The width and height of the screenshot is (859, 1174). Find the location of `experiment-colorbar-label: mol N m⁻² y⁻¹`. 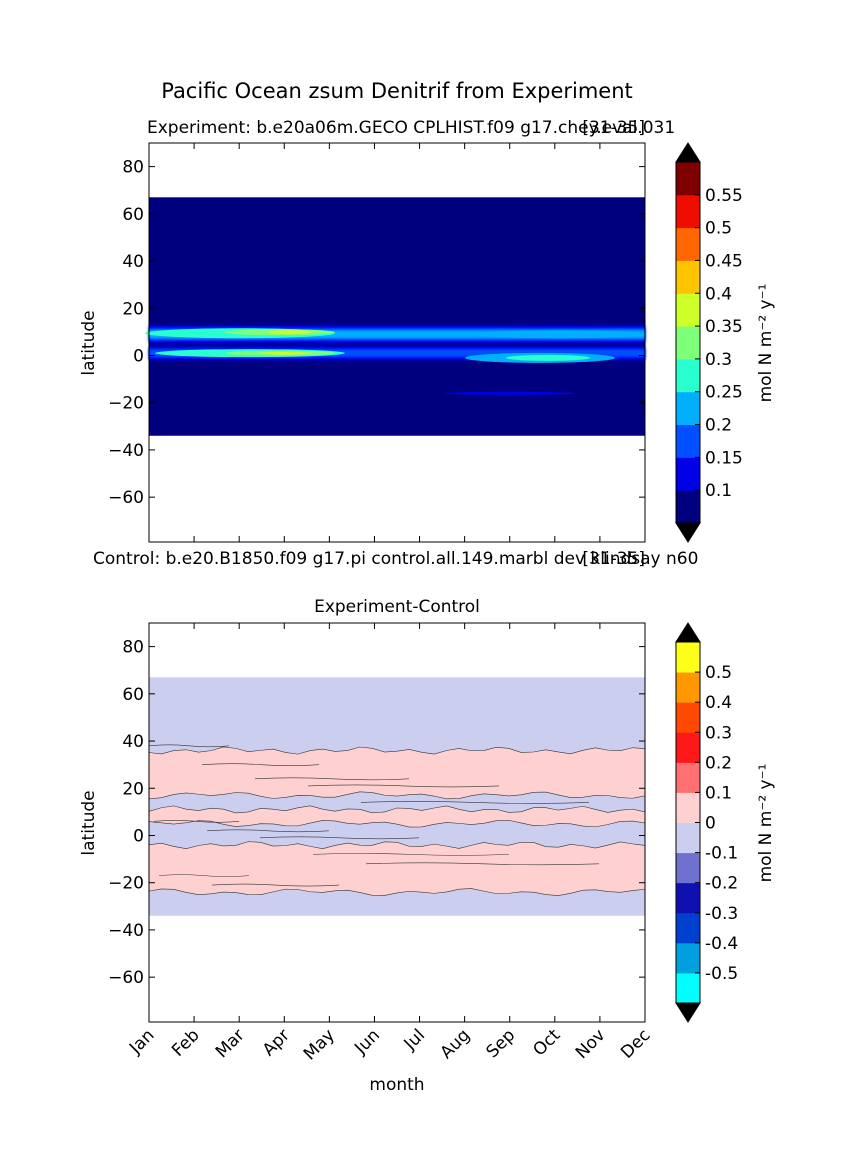

experiment-colorbar-label: mol N m⁻² y⁻¹ is located at coordinates (766, 343).